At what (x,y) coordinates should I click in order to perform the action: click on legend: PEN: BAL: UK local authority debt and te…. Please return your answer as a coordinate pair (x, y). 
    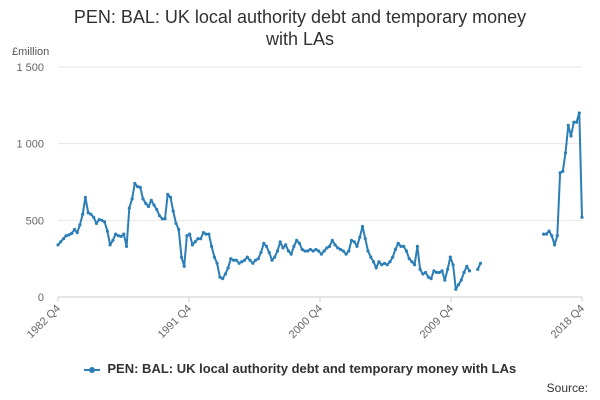
    Looking at the image, I should click on (300, 368).